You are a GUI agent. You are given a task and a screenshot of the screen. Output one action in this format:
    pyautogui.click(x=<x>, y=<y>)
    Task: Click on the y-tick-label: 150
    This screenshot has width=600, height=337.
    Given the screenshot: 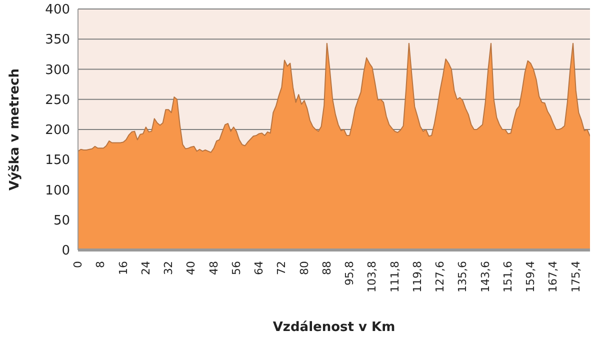 What is the action you would take?
    pyautogui.click(x=57, y=160)
    